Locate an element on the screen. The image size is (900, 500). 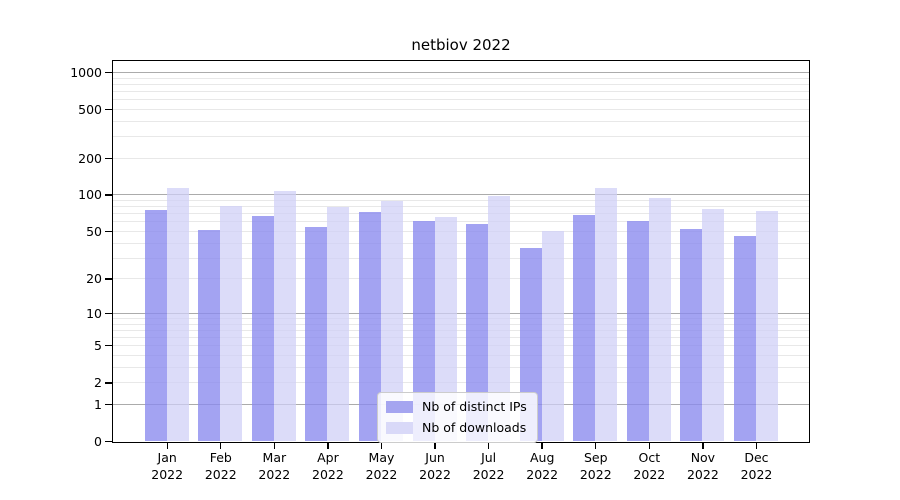
y-tick-label: 1000 is located at coordinates (86, 72).